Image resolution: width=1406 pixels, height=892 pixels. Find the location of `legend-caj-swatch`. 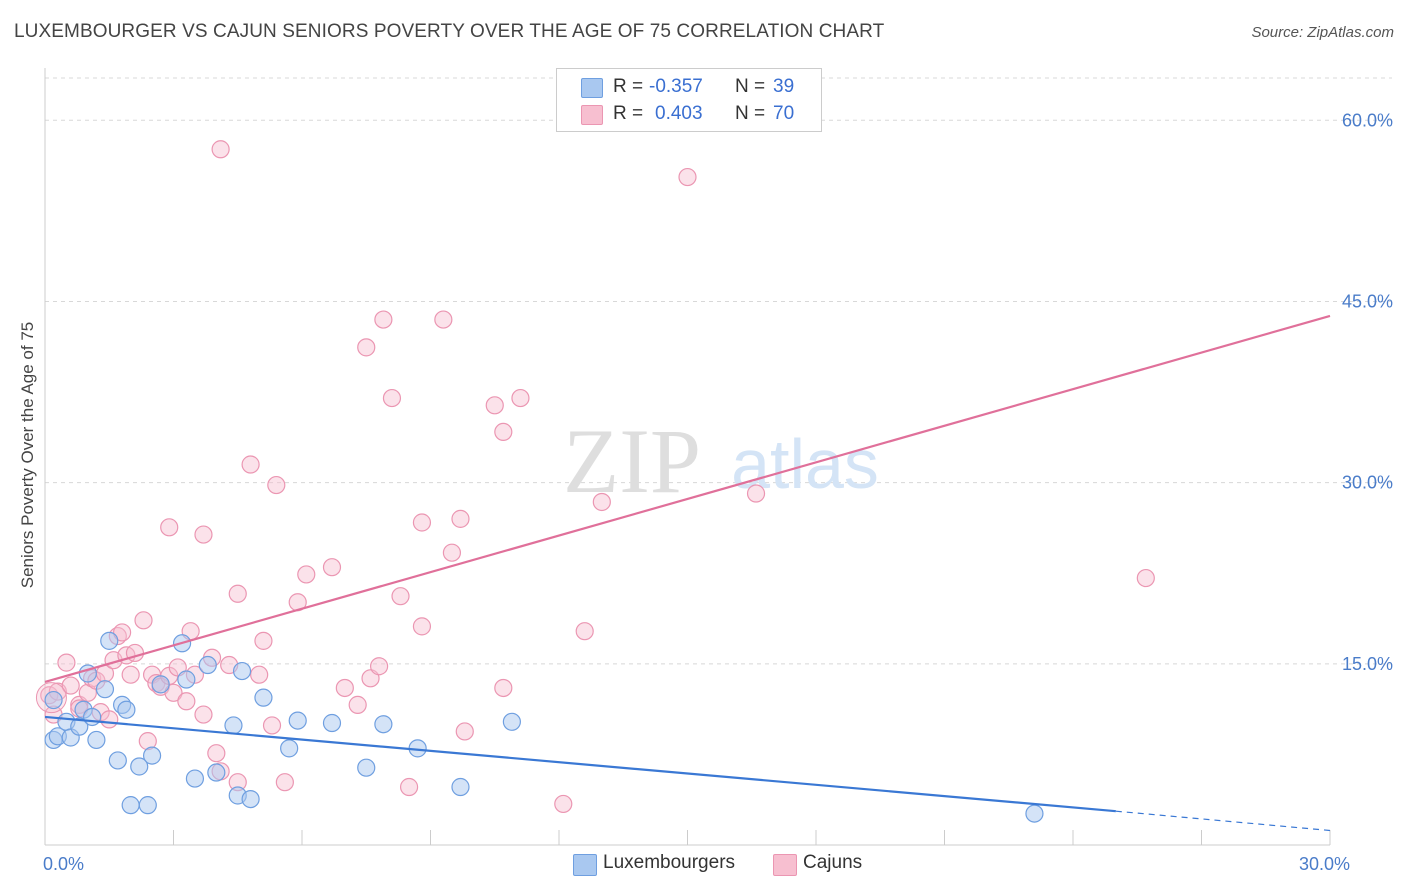

legend-caj-swatch is located at coordinates (785, 865).